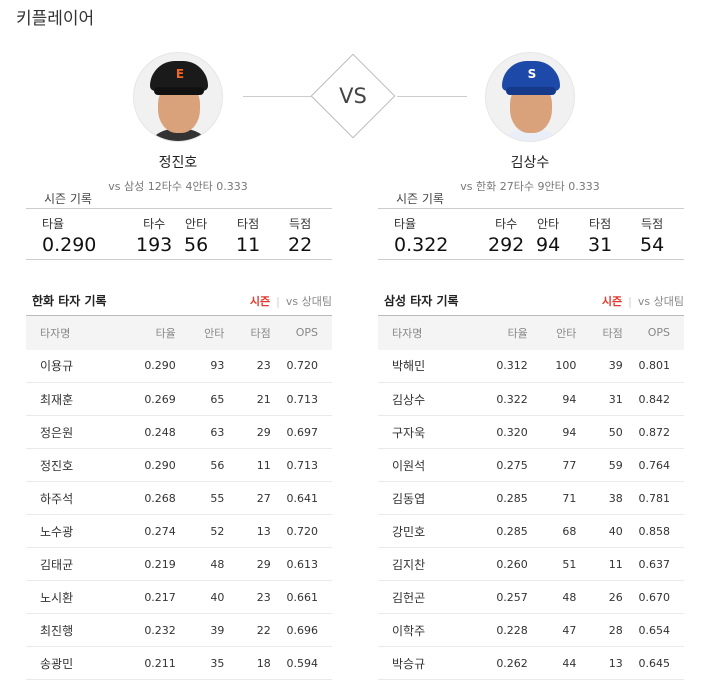  What do you see at coordinates (301, 531) in the screenshot?
I see `stat-cell: 0.720` at bounding box center [301, 531].